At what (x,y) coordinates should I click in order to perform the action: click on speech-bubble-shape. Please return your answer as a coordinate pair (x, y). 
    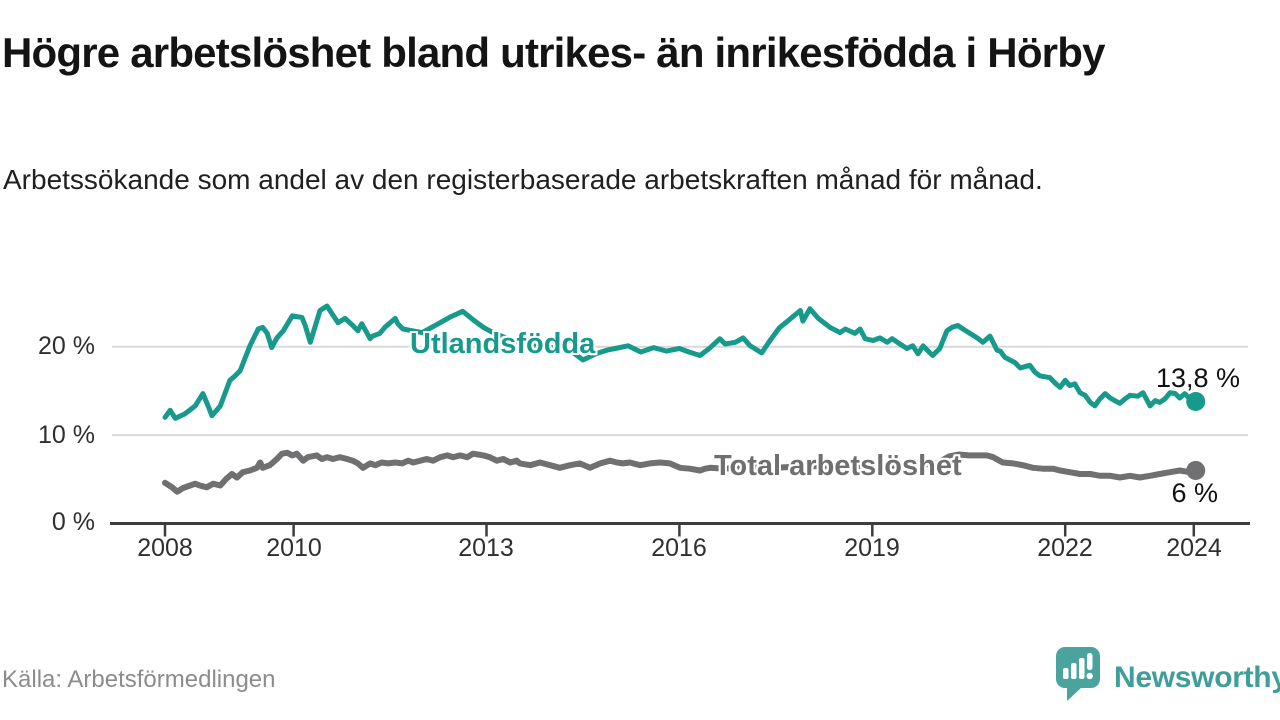
    Looking at the image, I should click on (1078, 674).